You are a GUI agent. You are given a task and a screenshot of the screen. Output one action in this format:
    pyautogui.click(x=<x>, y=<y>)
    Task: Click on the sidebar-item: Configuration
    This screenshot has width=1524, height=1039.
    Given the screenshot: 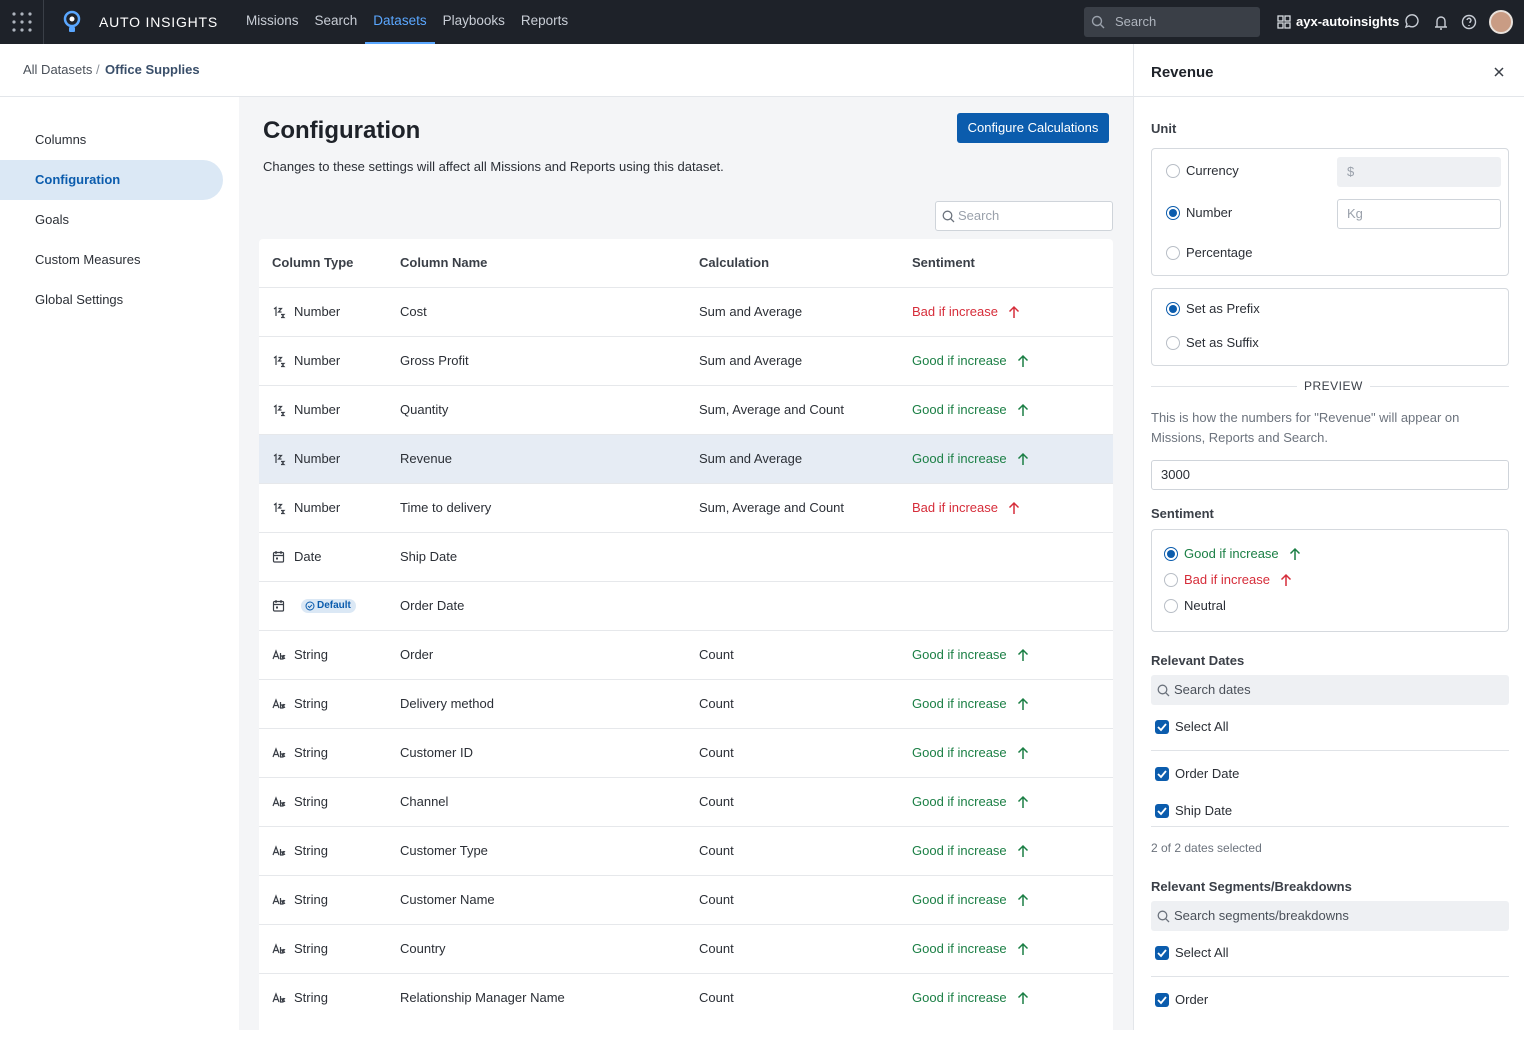 What is the action you would take?
    pyautogui.click(x=111, y=180)
    